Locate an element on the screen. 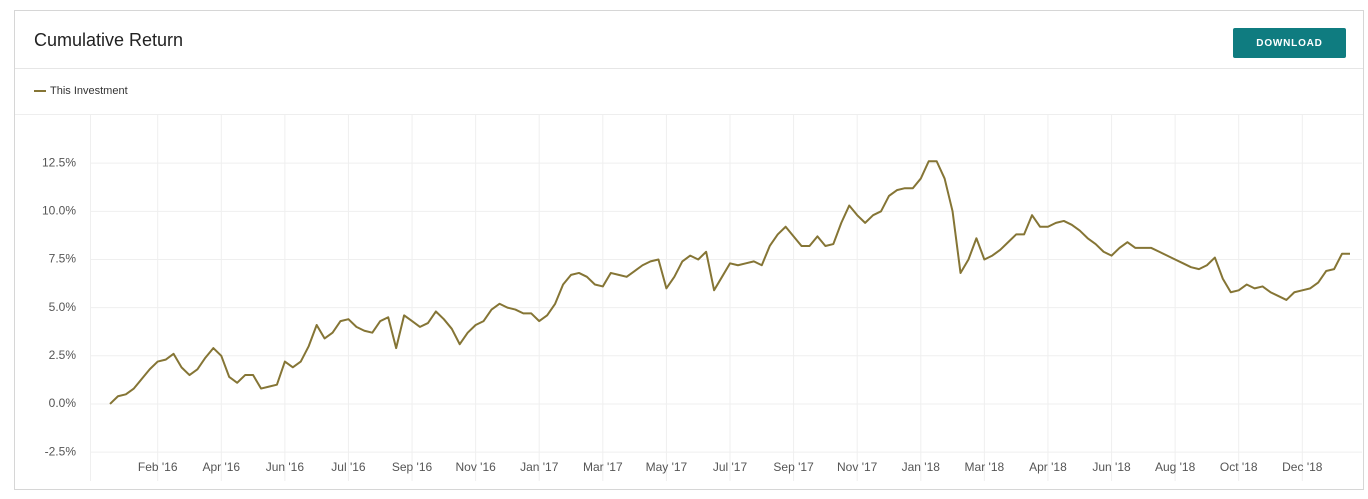 The height and width of the screenshot is (499, 1368). x-tick-label: May '17 is located at coordinates (667, 467).